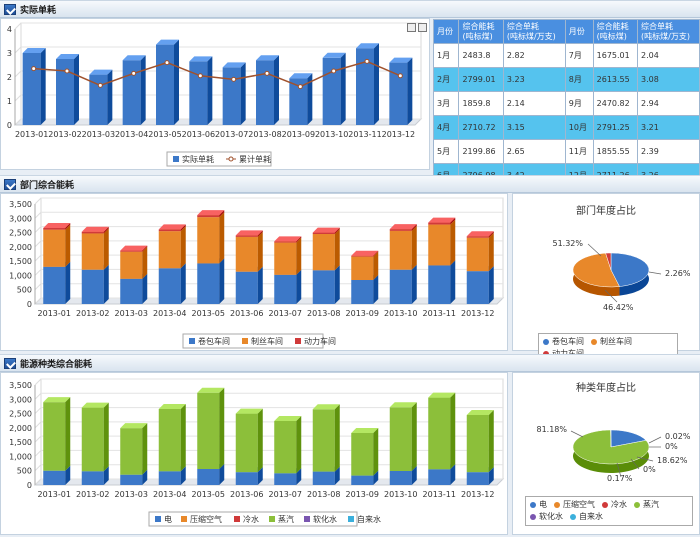 The width and height of the screenshot is (700, 537). Describe the element at coordinates (579, 104) in the screenshot. I see `table-cell: 9月` at that location.